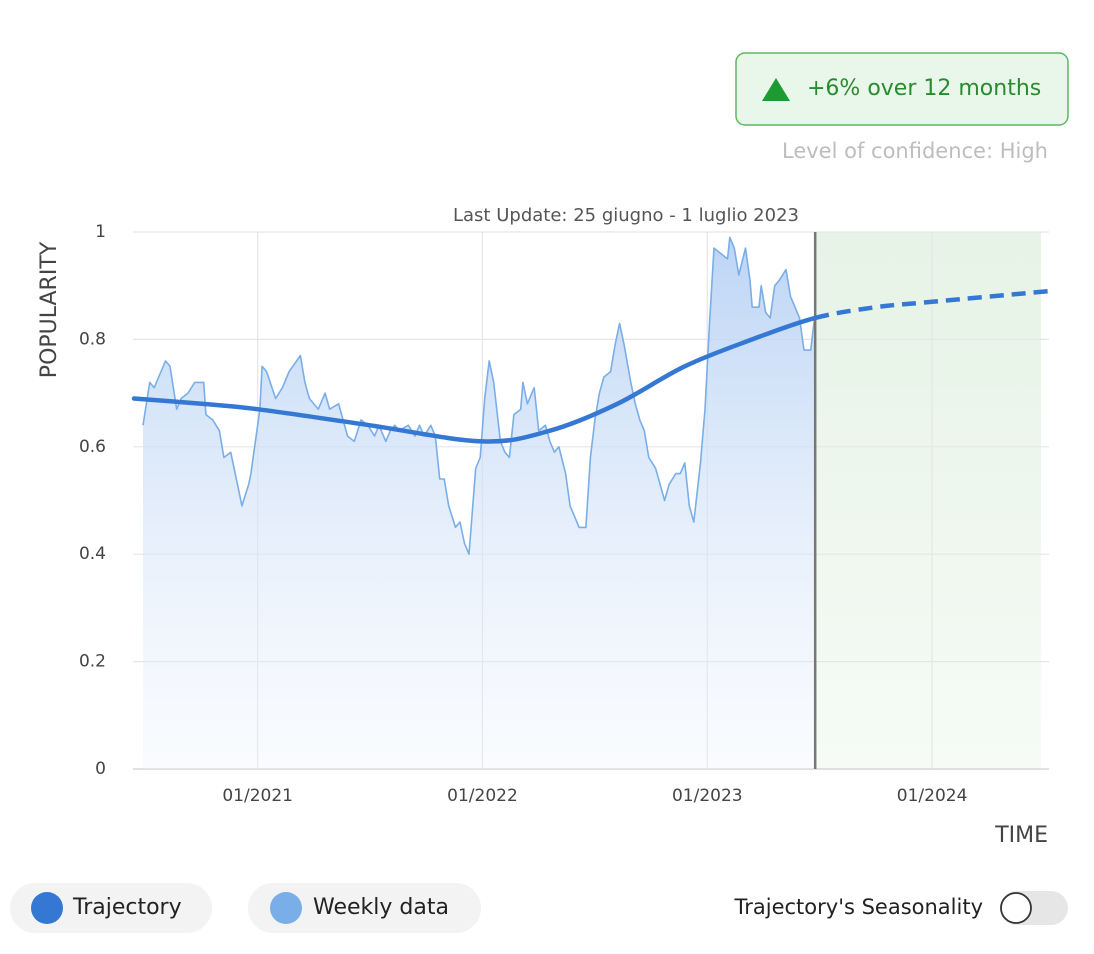  I want to click on y-tick-label: 0, so click(100, 769).